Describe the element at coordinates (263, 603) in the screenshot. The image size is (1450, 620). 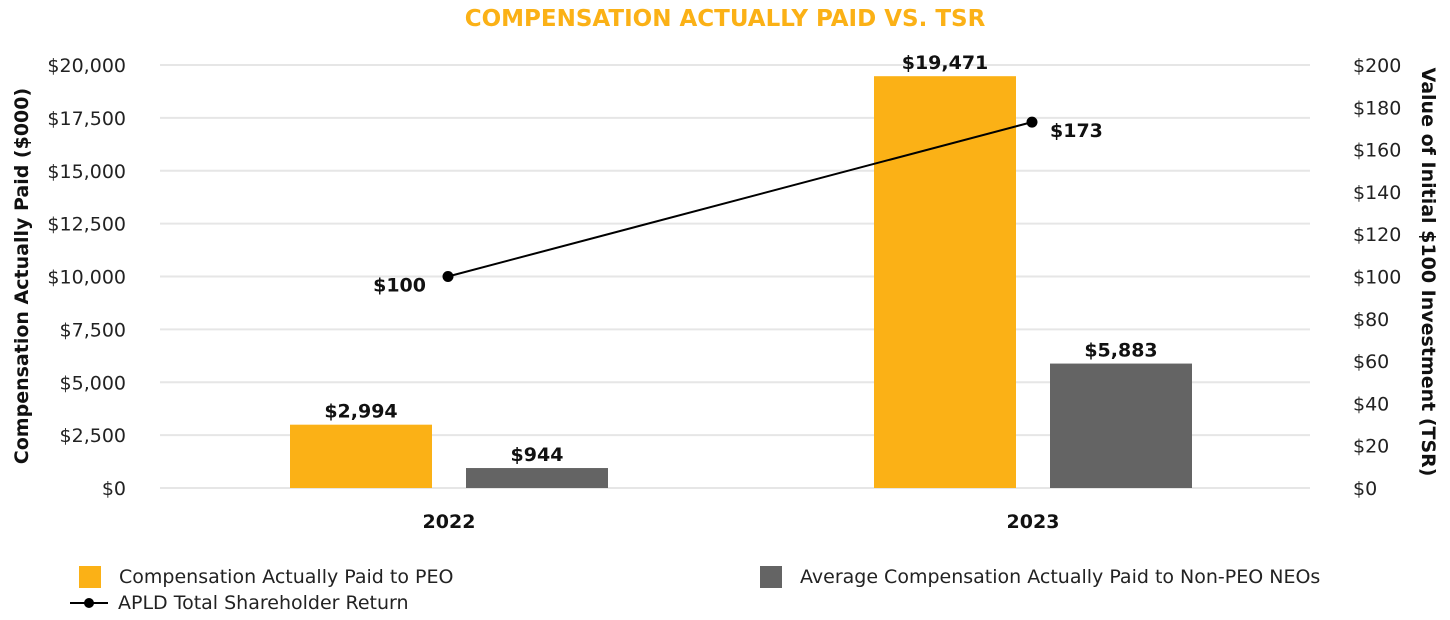
I see `legend-label-tsr: APLD Total Shareholder Return` at that location.